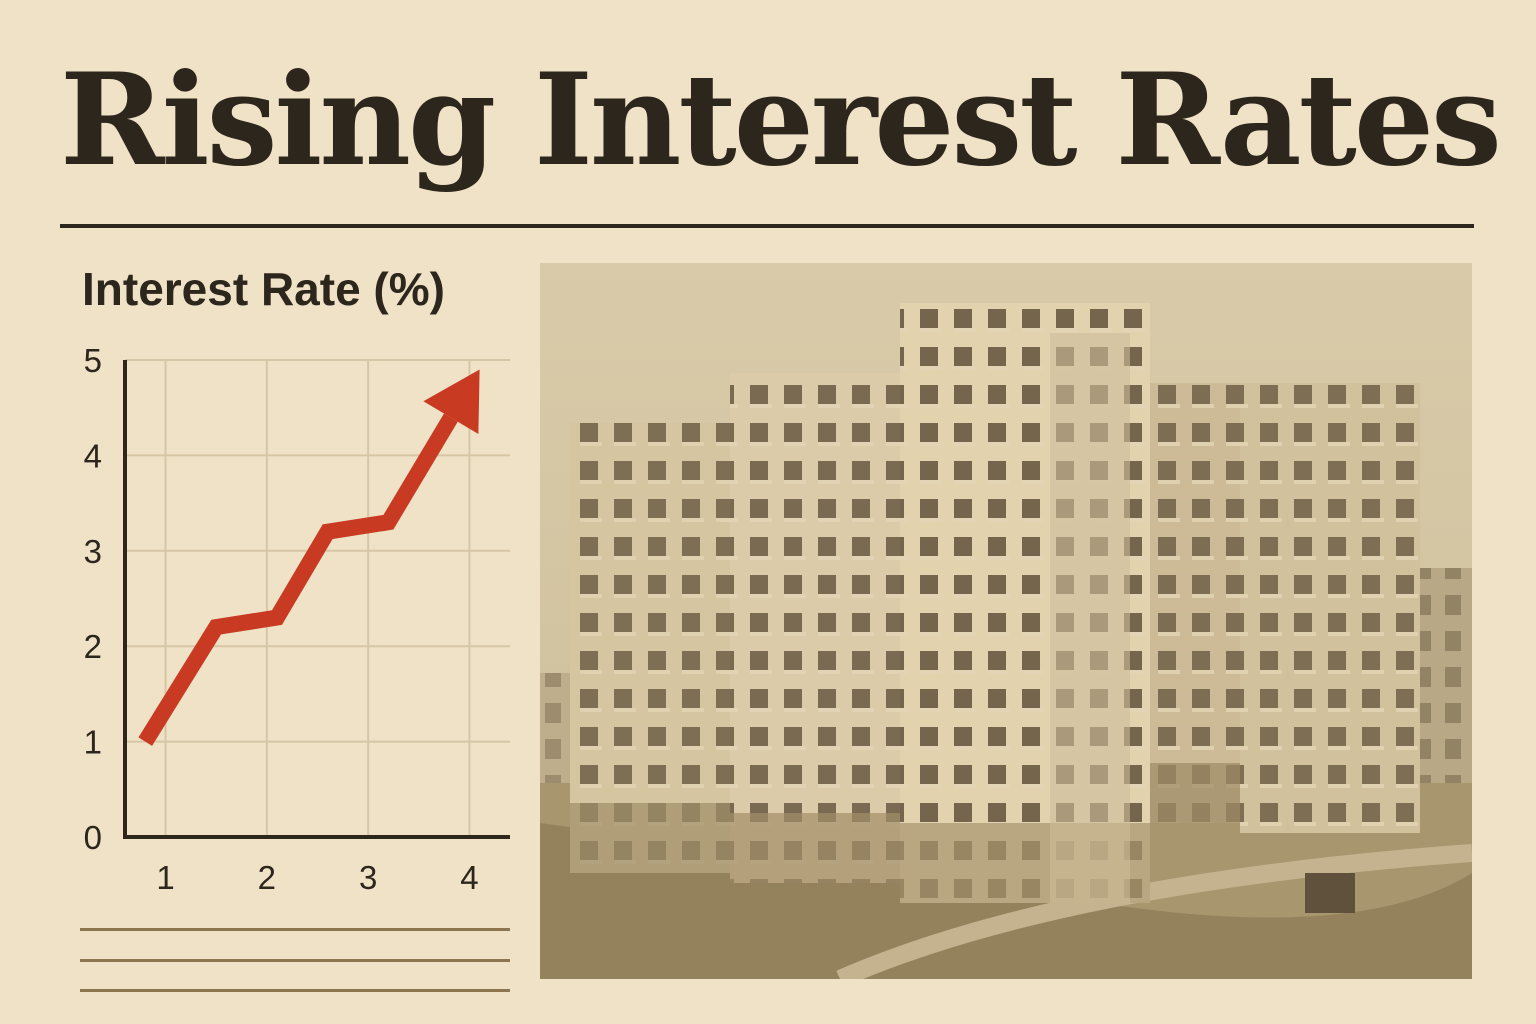 The width and height of the screenshot is (1536, 1024). I want to click on y-tick-2: 2, so click(93, 646).